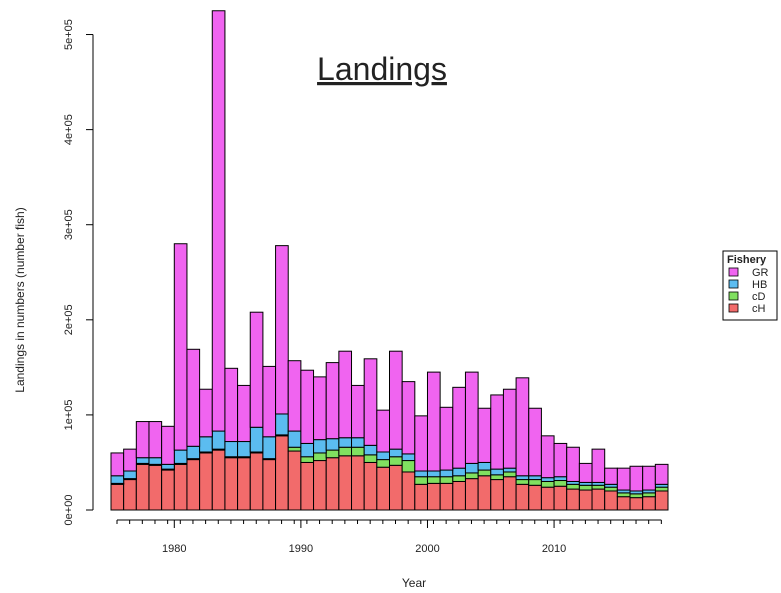  I want to click on y-tick-label: 5e+05, so click(69, 34).